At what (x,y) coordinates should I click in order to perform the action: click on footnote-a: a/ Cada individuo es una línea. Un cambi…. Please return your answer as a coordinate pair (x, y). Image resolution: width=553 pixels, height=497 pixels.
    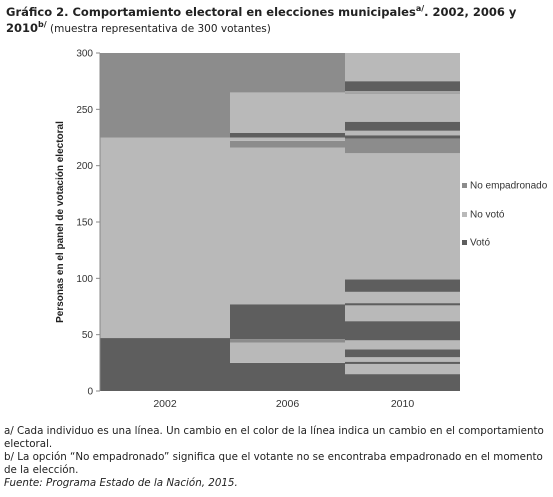
    Looking at the image, I should click on (274, 437).